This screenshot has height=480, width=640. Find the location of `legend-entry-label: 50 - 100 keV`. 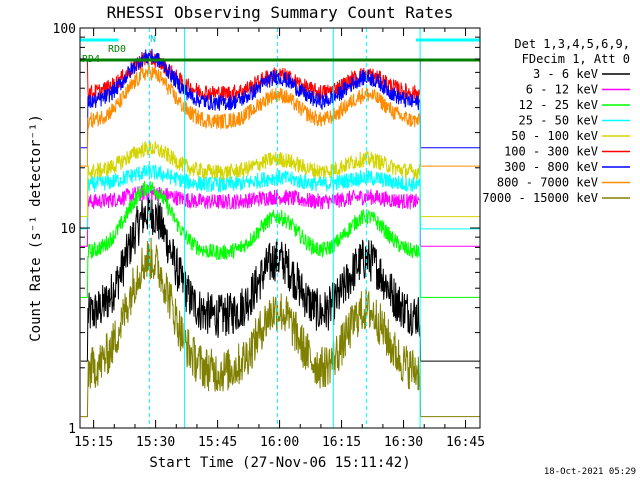

legend-entry-label: 50 - 100 keV is located at coordinates (554, 136).